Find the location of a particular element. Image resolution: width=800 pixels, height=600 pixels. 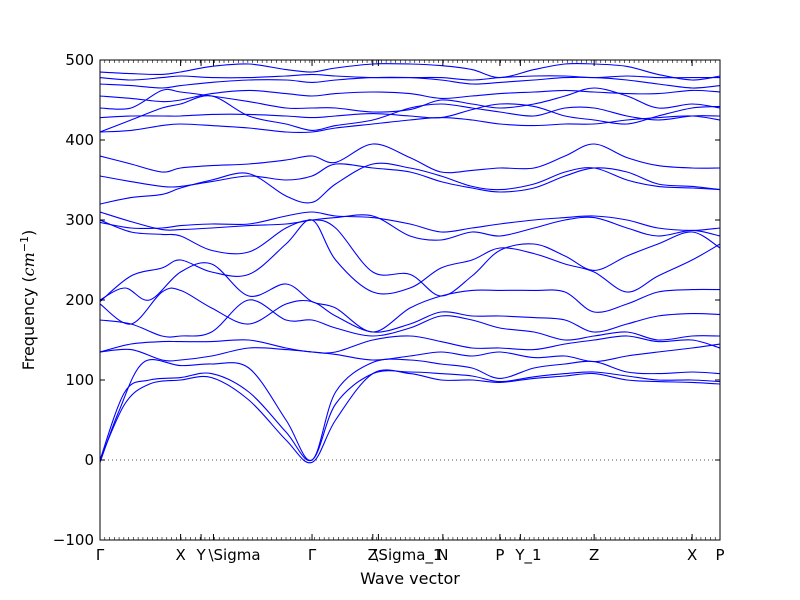

y-tick-label: 100 is located at coordinates (79, 380).